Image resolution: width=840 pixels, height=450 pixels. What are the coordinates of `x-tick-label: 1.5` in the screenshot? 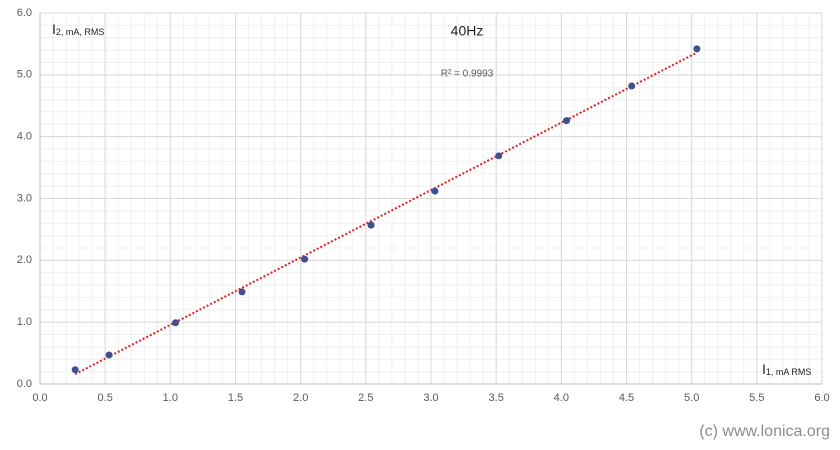 It's located at (235, 398).